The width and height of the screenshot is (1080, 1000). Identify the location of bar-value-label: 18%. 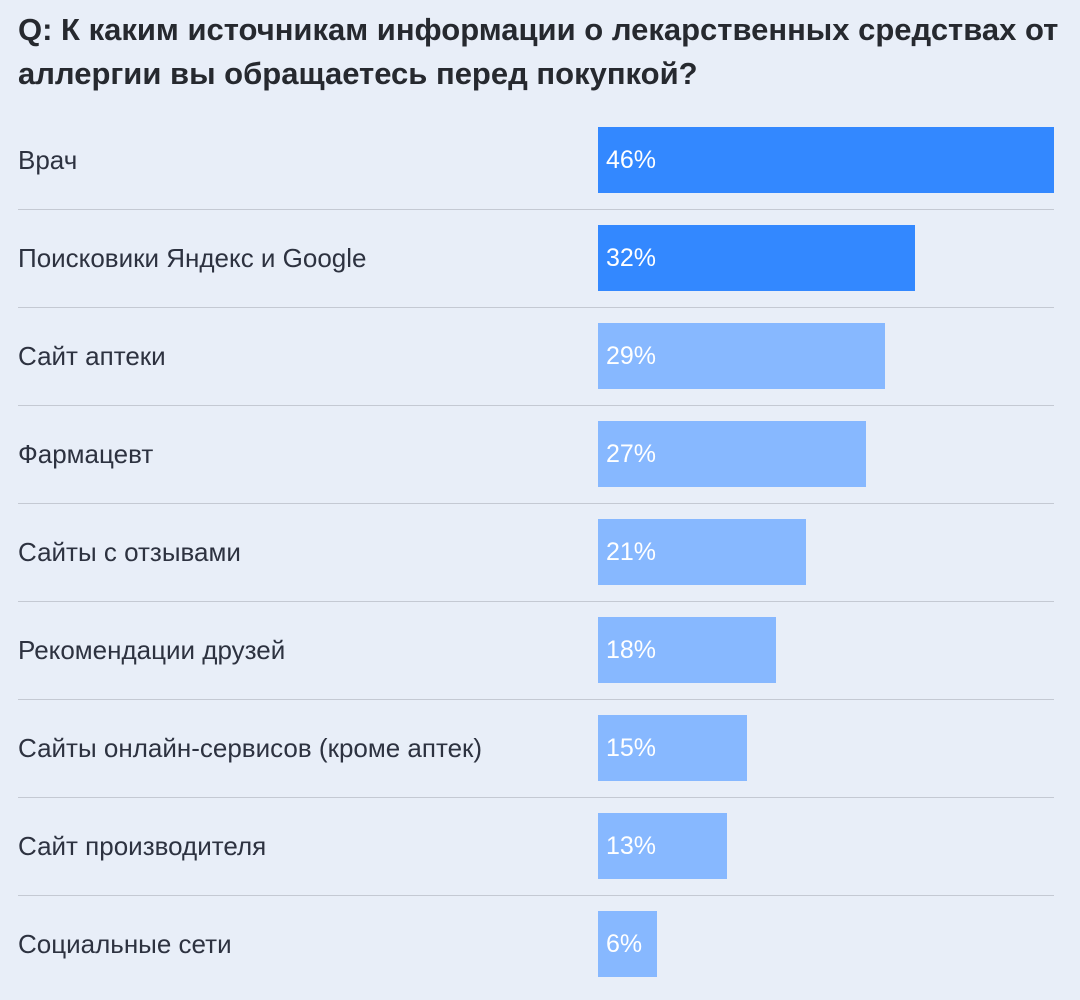
(631, 650).